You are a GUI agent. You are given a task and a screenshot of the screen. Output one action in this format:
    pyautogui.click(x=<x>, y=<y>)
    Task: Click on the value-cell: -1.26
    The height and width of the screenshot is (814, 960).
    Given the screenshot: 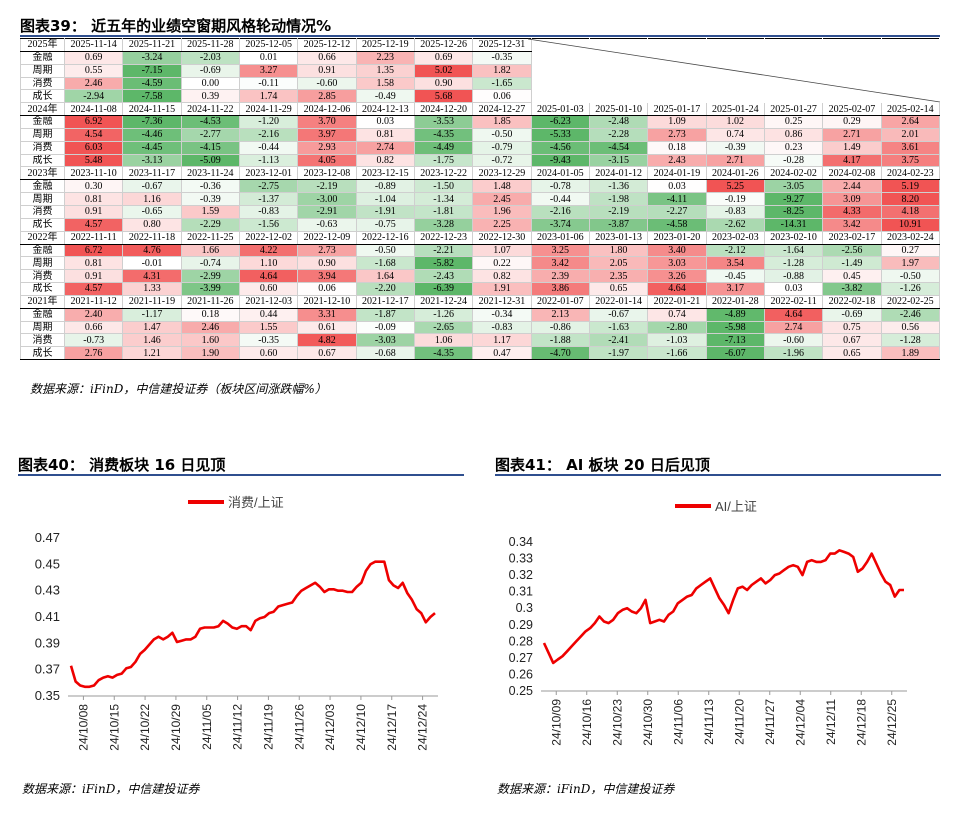 What is the action you would take?
    pyautogui.click(x=910, y=289)
    